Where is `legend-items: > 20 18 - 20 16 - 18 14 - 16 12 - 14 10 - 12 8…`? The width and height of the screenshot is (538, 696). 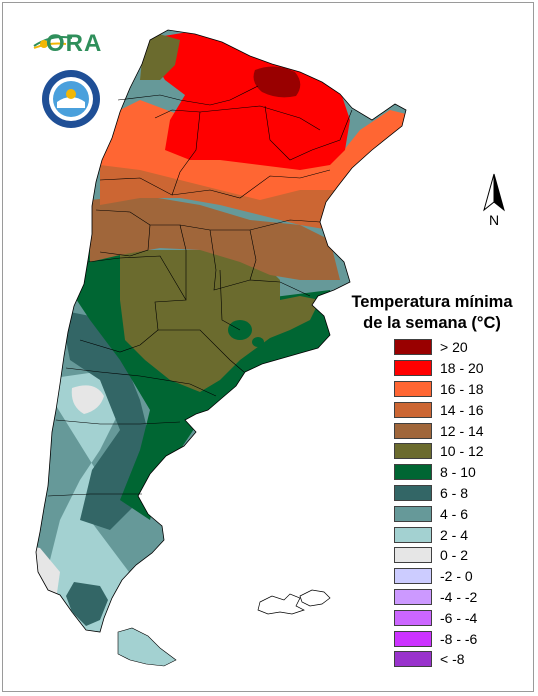
legend-items: > 20 18 - 20 16 - 18 14 - 16 12 - 14 10 - 12 8… is located at coordinates (459, 503).